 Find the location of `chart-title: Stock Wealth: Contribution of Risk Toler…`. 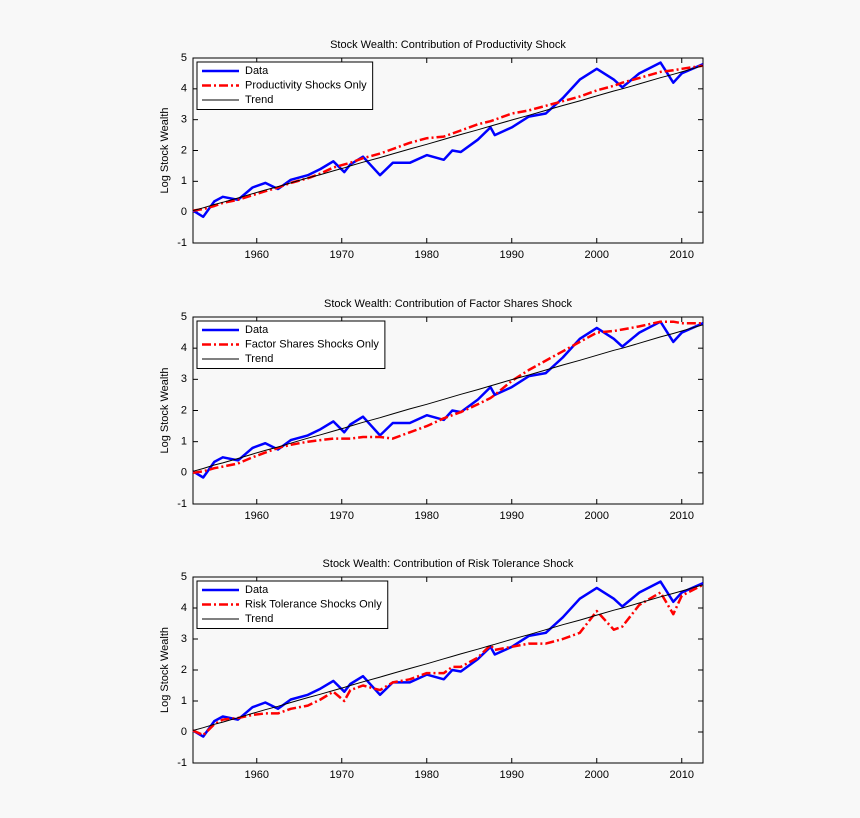

chart-title: Stock Wealth: Contribution of Risk Toler… is located at coordinates (448, 564).